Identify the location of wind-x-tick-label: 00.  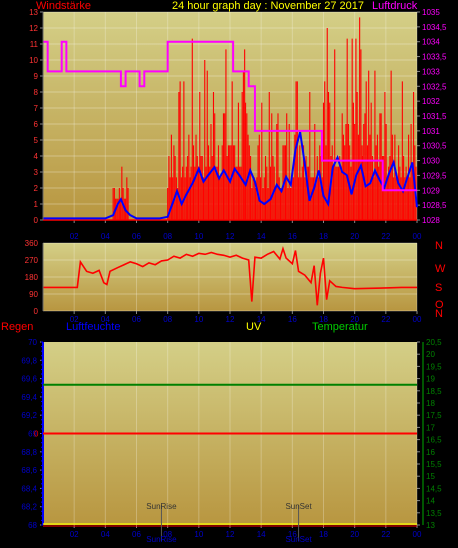
(417, 236).